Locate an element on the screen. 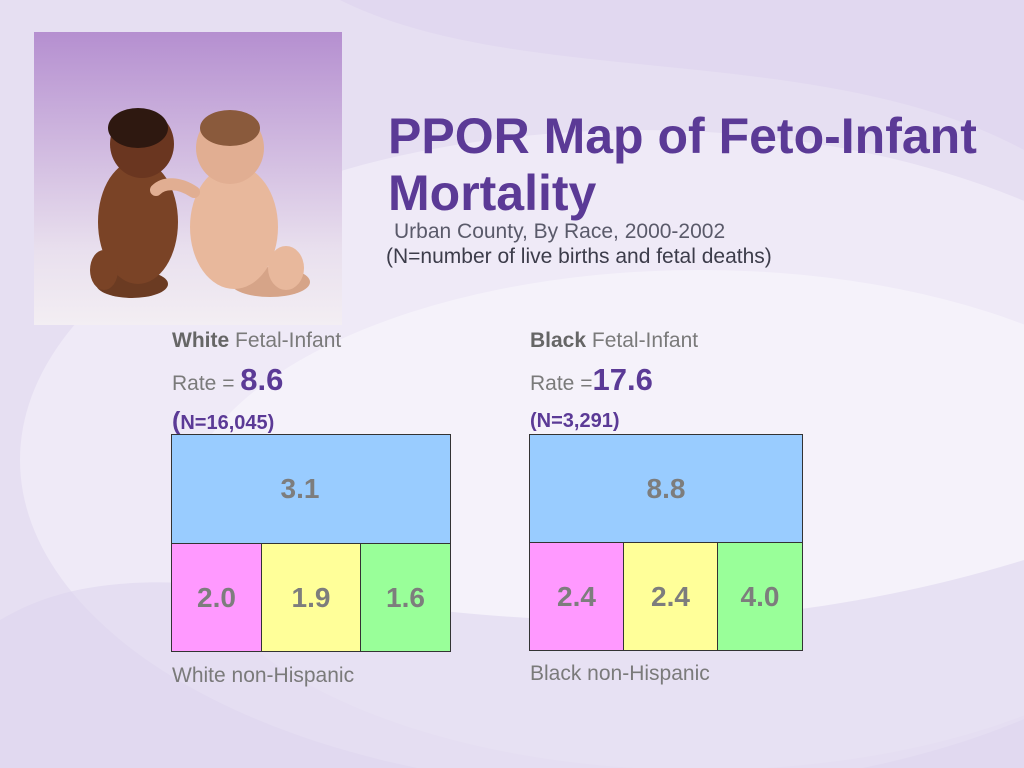 The image size is (1024, 768). white-ppor-map: 3.1 2.0 1.9 1.6 is located at coordinates (311, 543).